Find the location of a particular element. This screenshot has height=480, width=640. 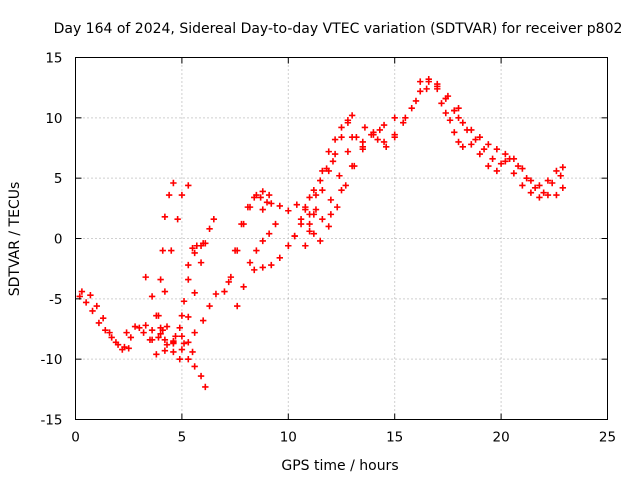

x-tick-label: 20 is located at coordinates (501, 438).